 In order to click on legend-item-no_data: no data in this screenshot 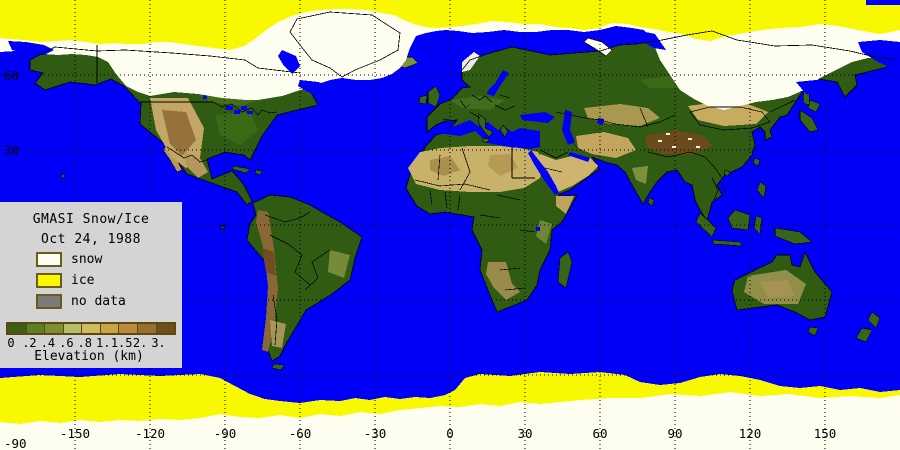, I will do `click(109, 301)`.